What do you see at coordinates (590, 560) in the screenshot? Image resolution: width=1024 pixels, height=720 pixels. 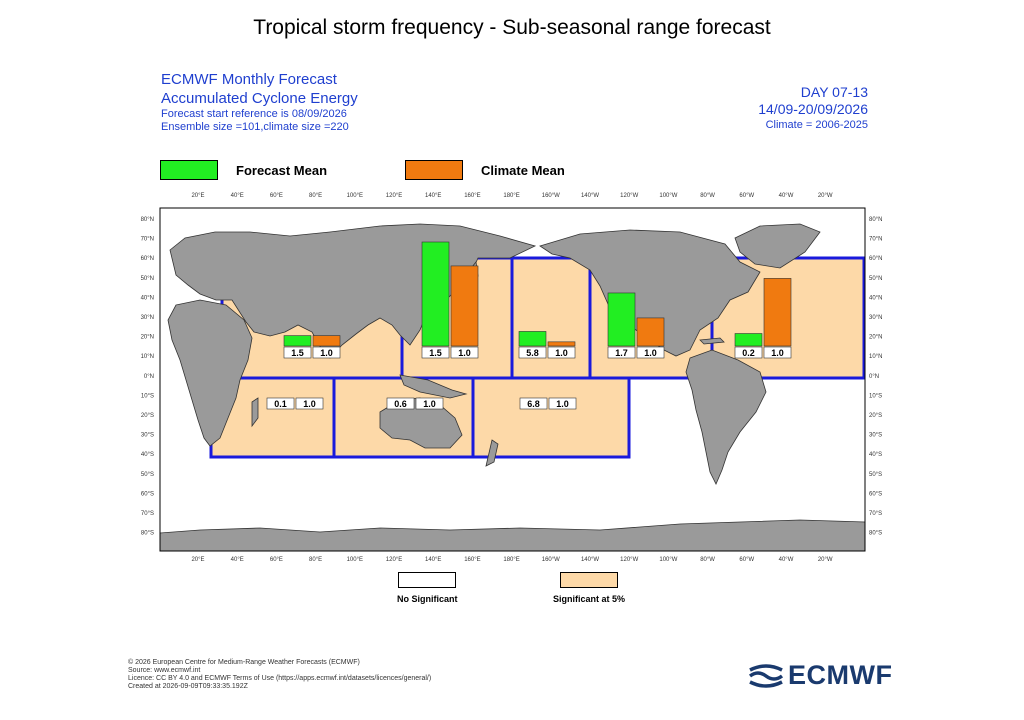 I see `lon-tick-bottom: 140°W` at bounding box center [590, 560].